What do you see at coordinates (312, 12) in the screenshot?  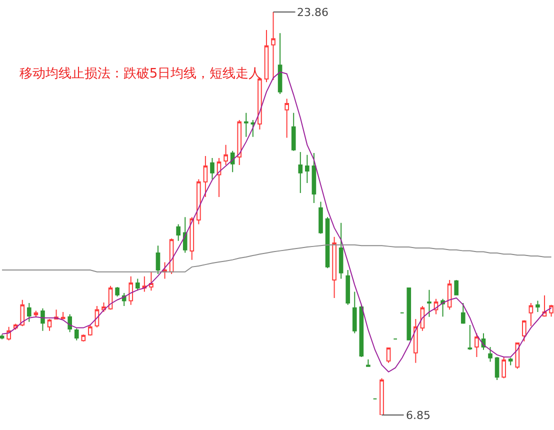 I see `annotation: 23.86` at bounding box center [312, 12].